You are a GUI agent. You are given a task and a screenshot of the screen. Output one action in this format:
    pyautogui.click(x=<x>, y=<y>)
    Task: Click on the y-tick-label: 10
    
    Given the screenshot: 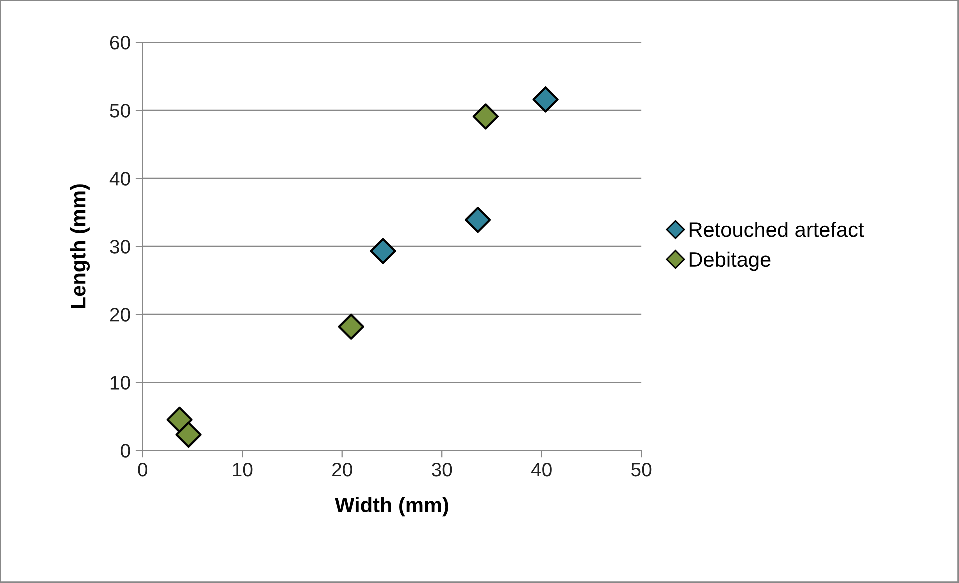 What is the action you would take?
    pyautogui.click(x=120, y=383)
    